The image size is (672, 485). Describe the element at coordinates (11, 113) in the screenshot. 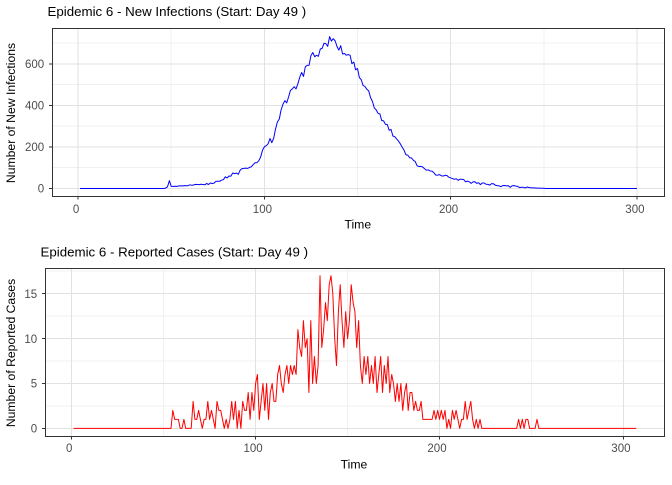

I see `svg-text: Number of New Infections` at that location.